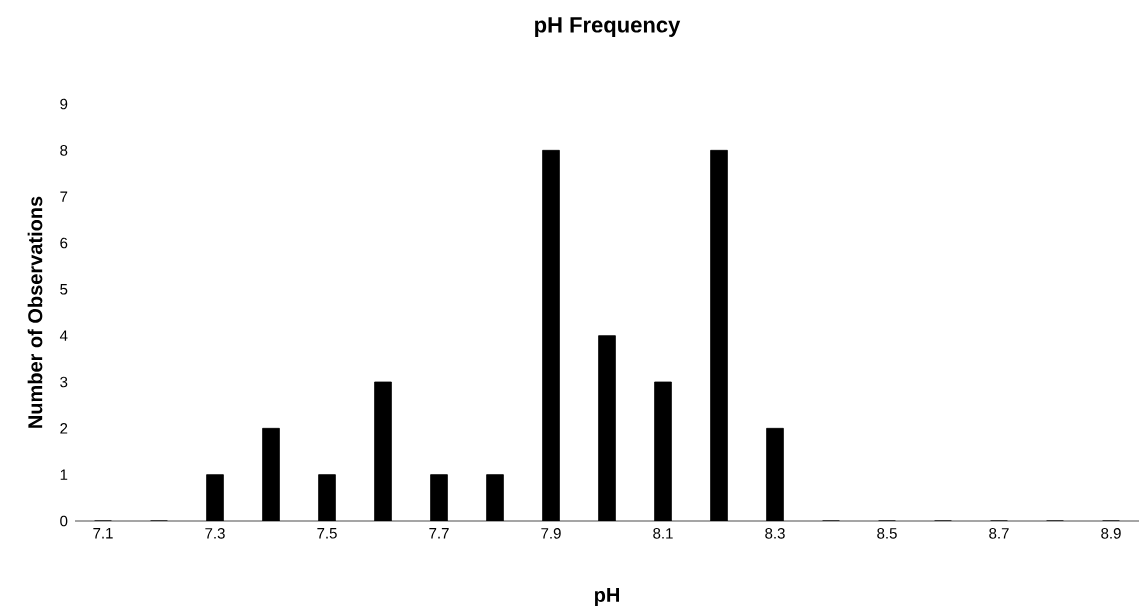 This screenshot has width=1147, height=612. Describe the element at coordinates (64, 474) in the screenshot. I see `y-tick-label: 1` at that location.